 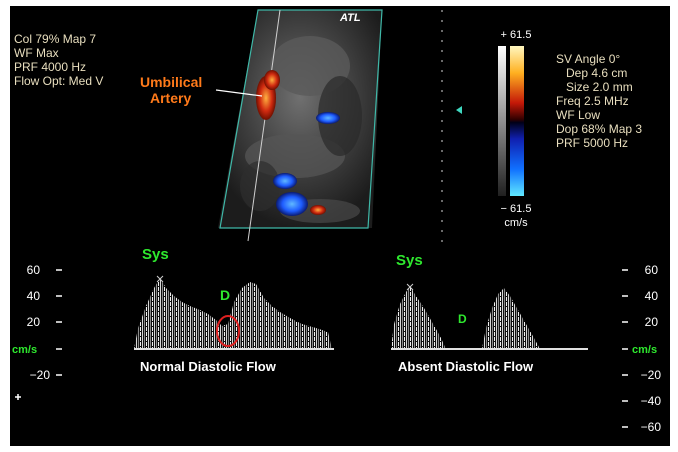 What do you see at coordinates (650, 427) in the screenshot?
I see `right-axis-tick-label: −60` at bounding box center [650, 427].